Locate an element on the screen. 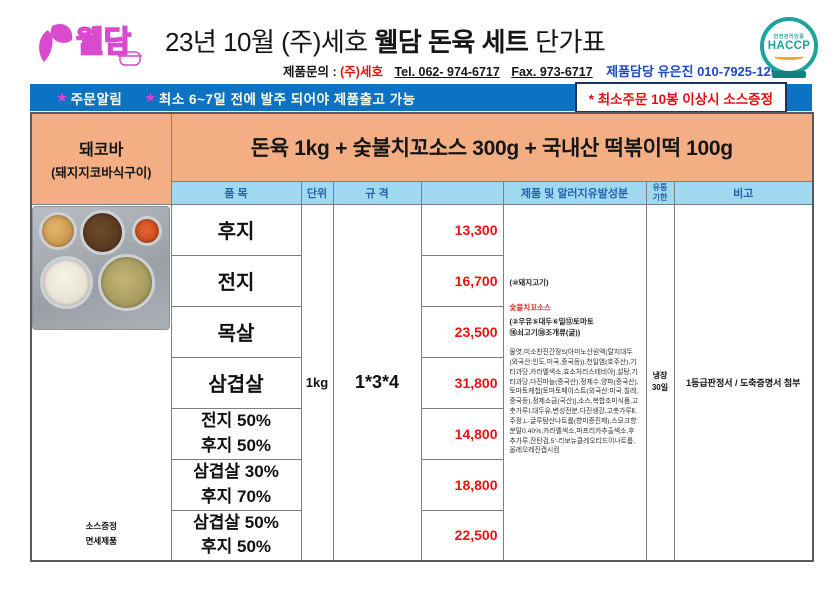 Image resolution: width=840 pixels, height=594 pixels. column-header-item: 품 목 is located at coordinates (236, 192).